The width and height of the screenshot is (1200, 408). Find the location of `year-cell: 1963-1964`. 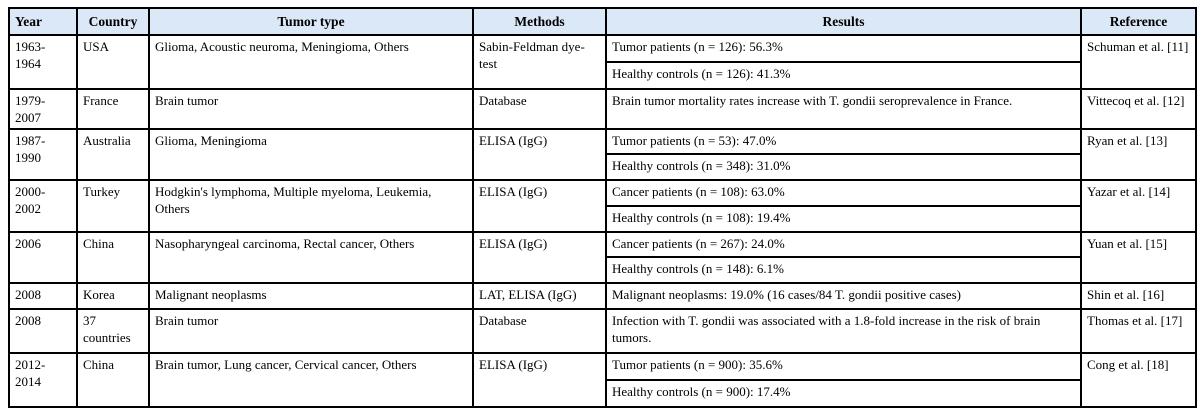

year-cell: 1963-1964 is located at coordinates (43, 62).